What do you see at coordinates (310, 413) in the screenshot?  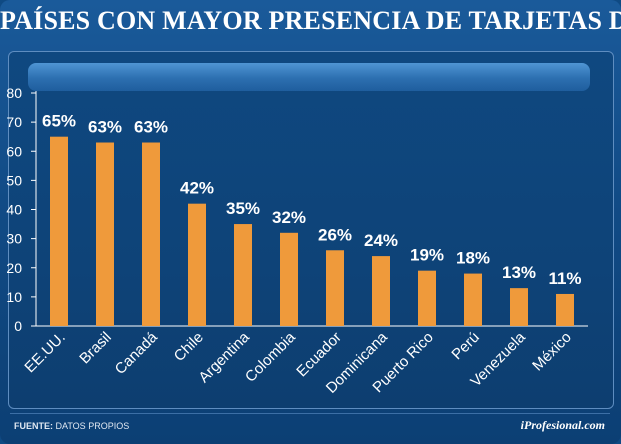 I see `footer-divider` at bounding box center [310, 413].